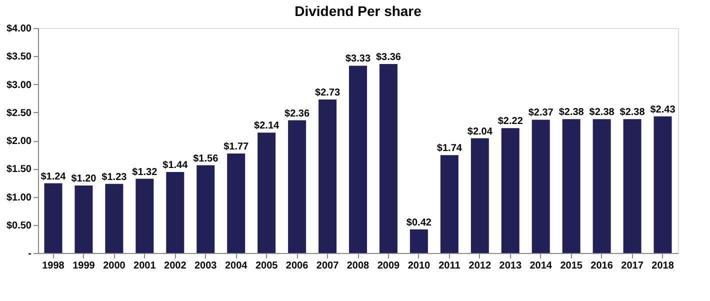 The width and height of the screenshot is (710, 301). What do you see at coordinates (511, 122) in the screenshot?
I see `data-label: $2.22` at bounding box center [511, 122].